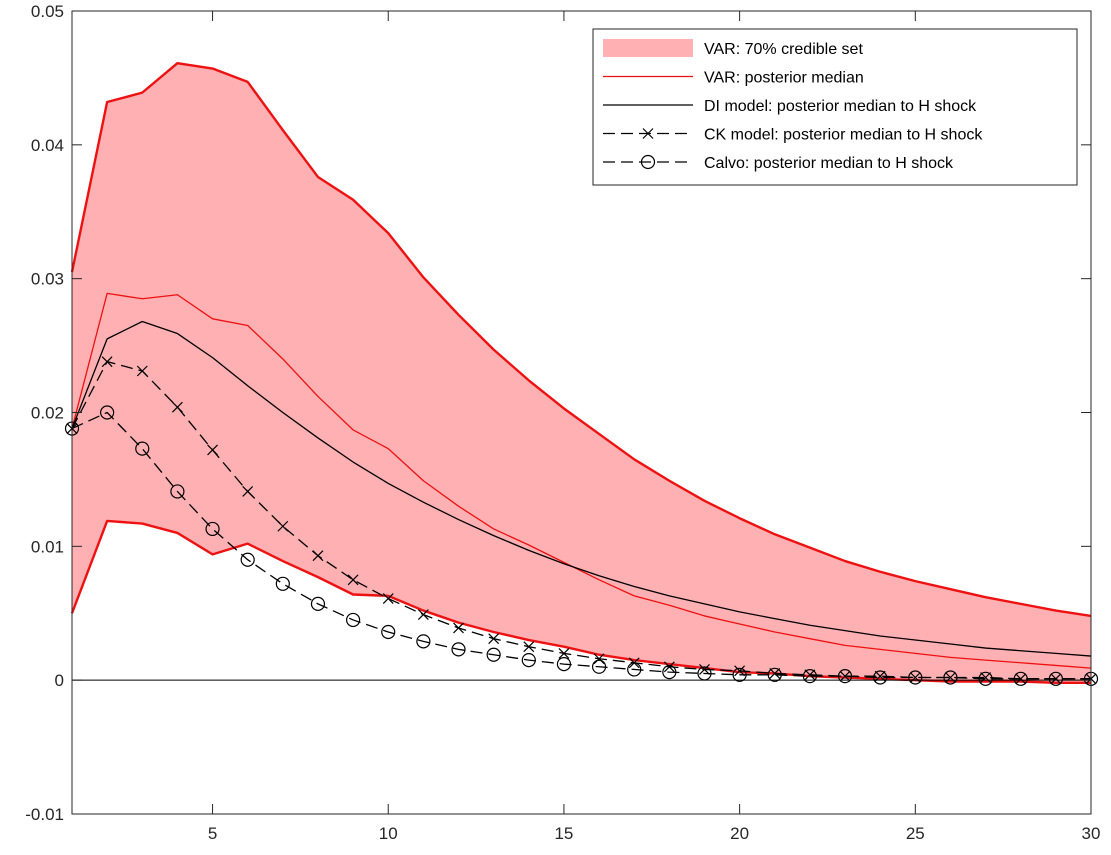 The height and width of the screenshot is (855, 1111). What do you see at coordinates (829, 163) in the screenshot?
I see `legend-label-series-4: Calvo: posterior median to H shock` at bounding box center [829, 163].